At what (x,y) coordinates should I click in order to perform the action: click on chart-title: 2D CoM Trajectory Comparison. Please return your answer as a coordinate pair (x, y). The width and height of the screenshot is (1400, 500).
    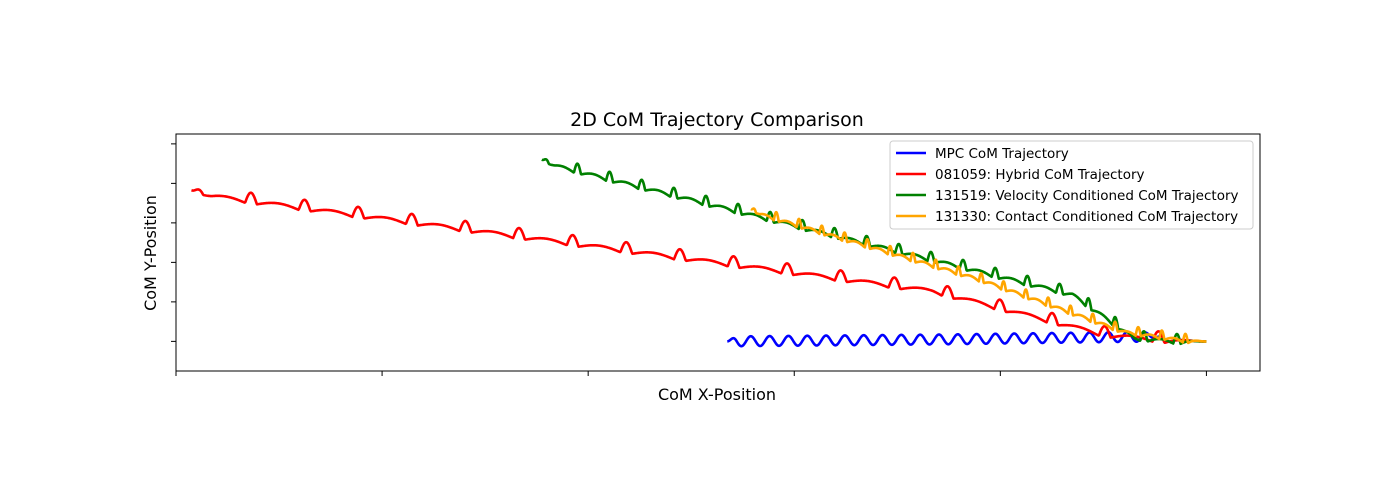
    Looking at the image, I should click on (717, 120).